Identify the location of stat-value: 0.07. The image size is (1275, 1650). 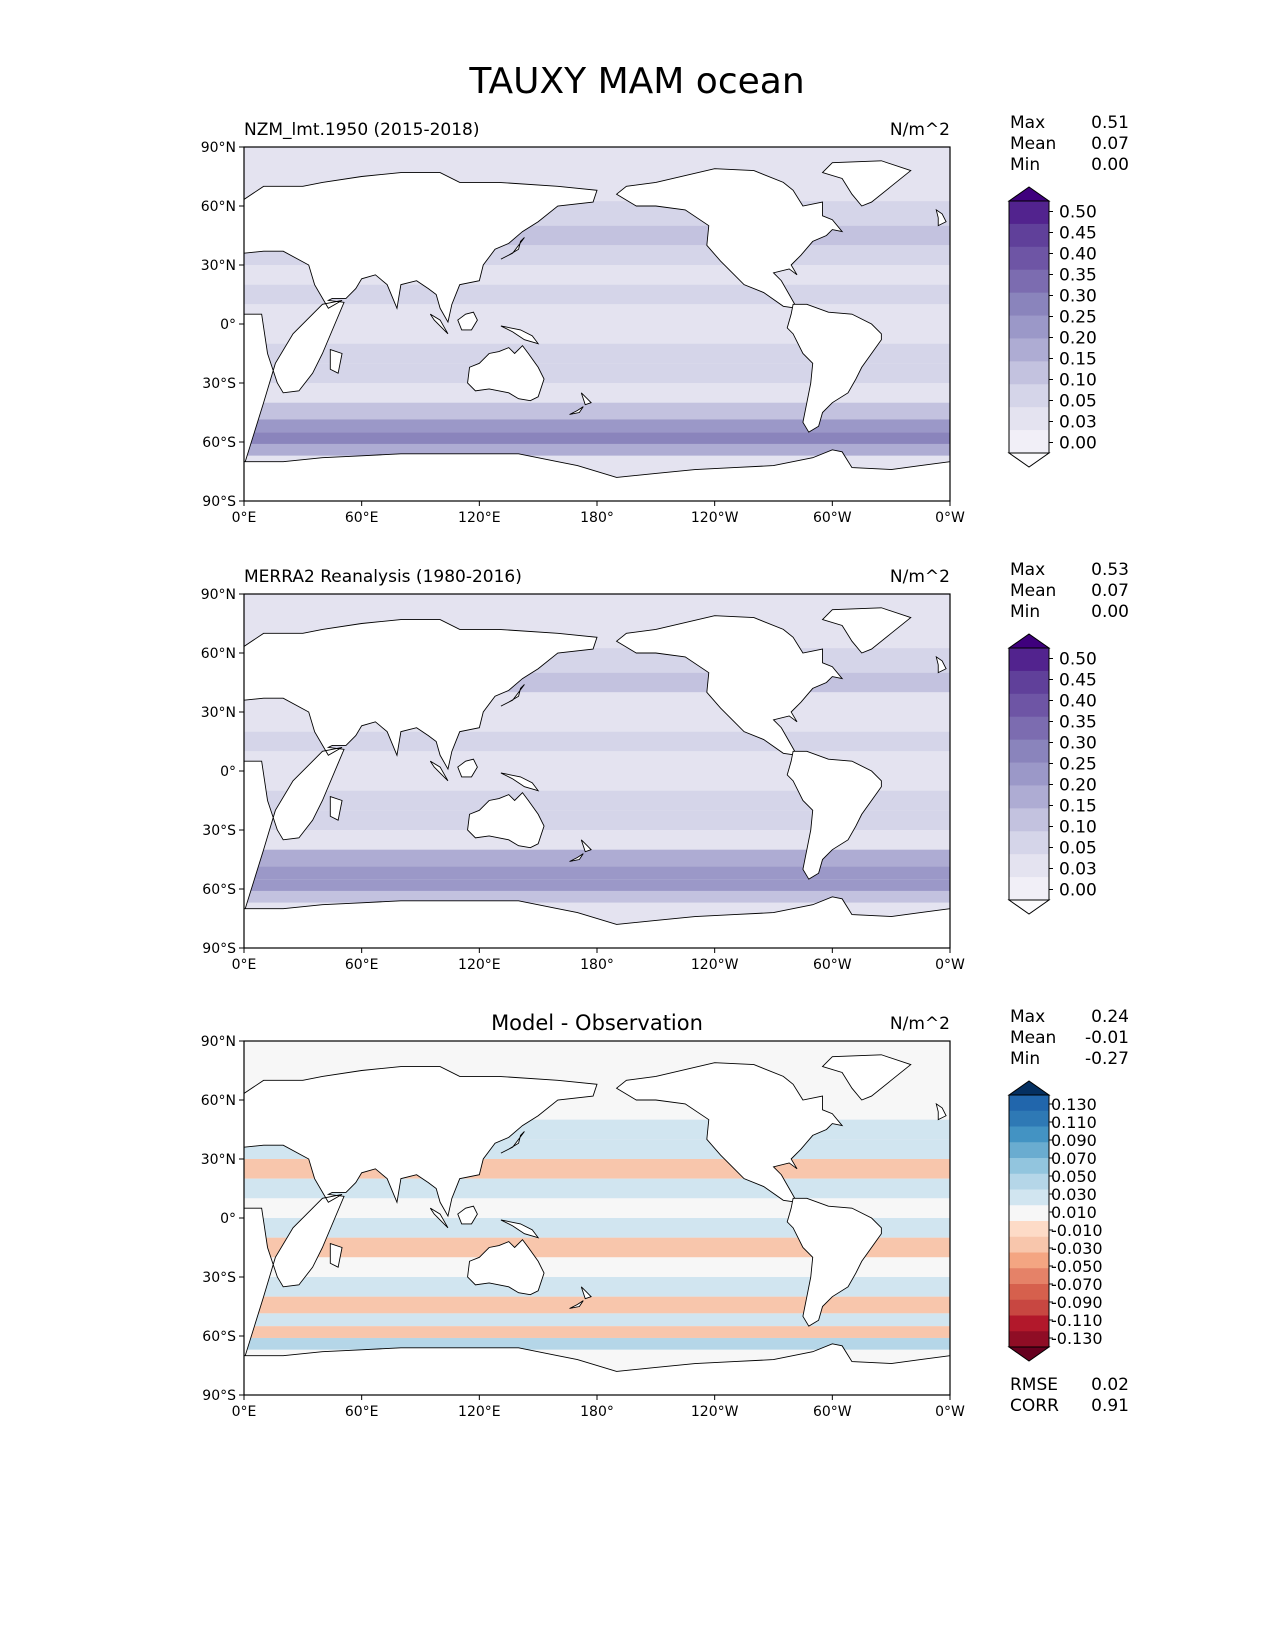
(1110, 591).